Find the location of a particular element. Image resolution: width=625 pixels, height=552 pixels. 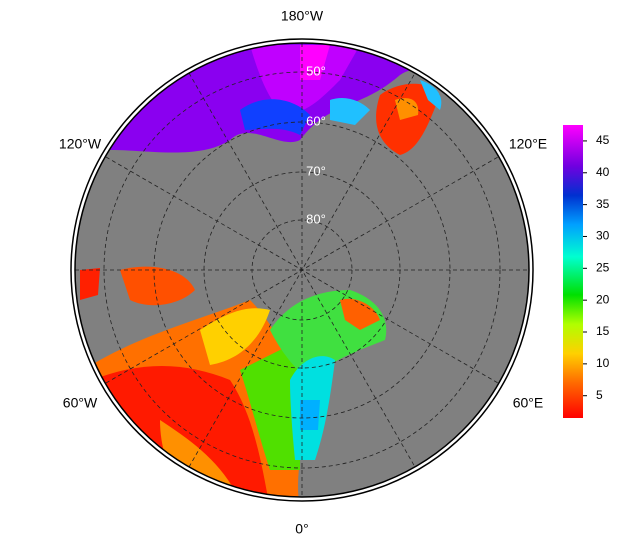

colorbar-tick-label: 25 is located at coordinates (603, 267).